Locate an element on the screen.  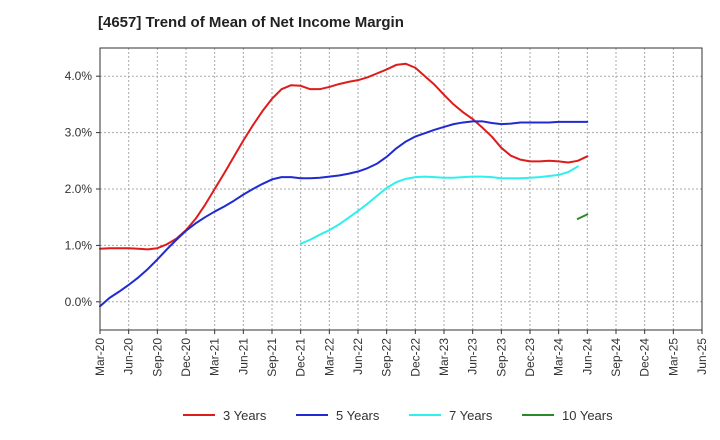
x-tick-label: Jun-24 is located at coordinates (587, 356).